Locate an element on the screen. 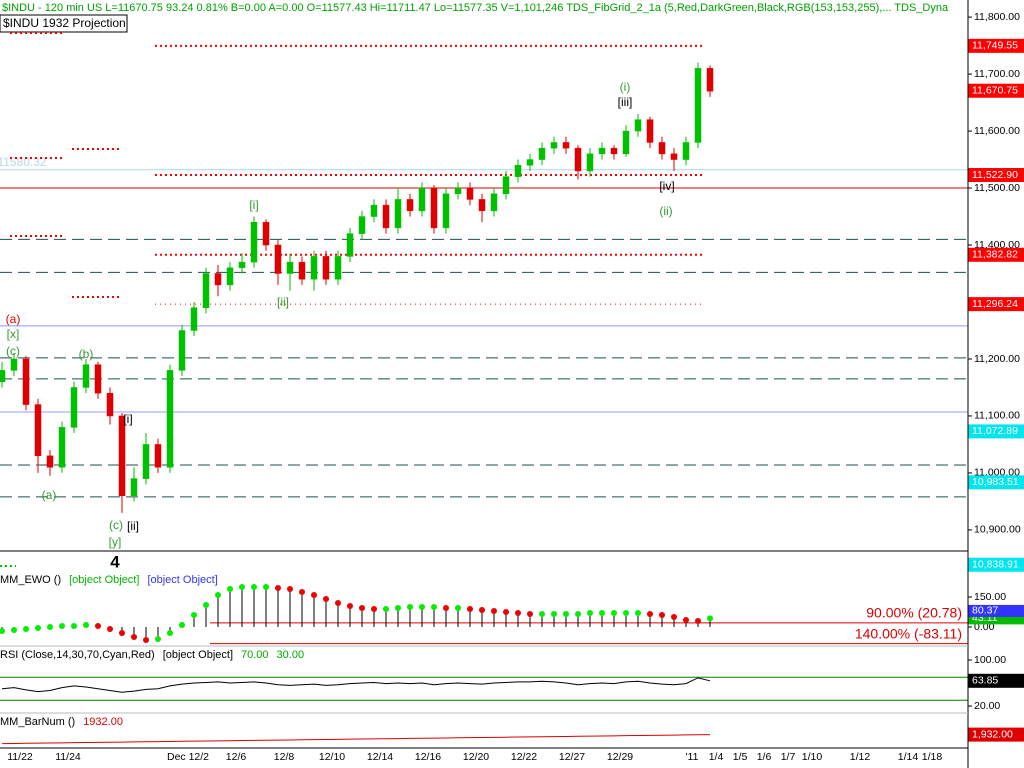 This screenshot has width=1024, height=768. level-label: 140.00% (-83.11) is located at coordinates (908, 633).